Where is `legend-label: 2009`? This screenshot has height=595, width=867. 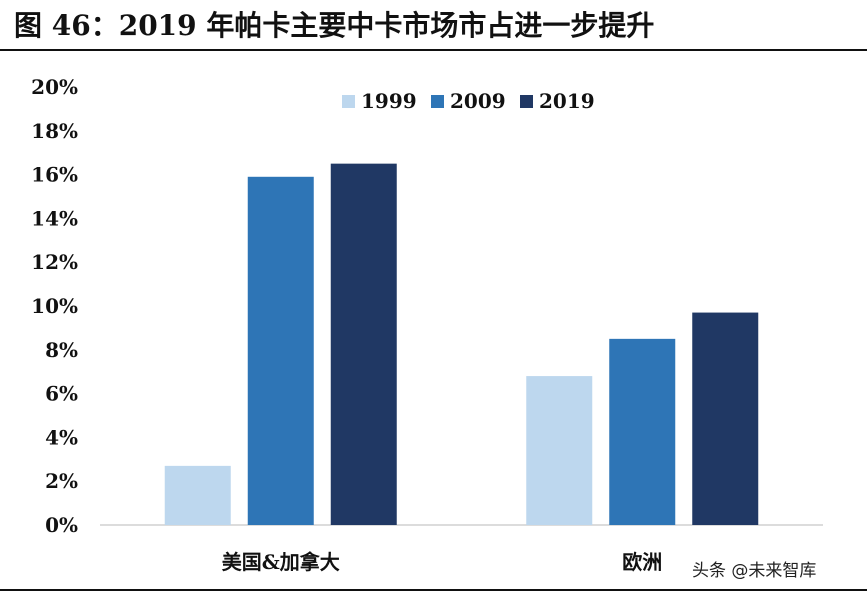
legend-label: 2009 is located at coordinates (478, 101).